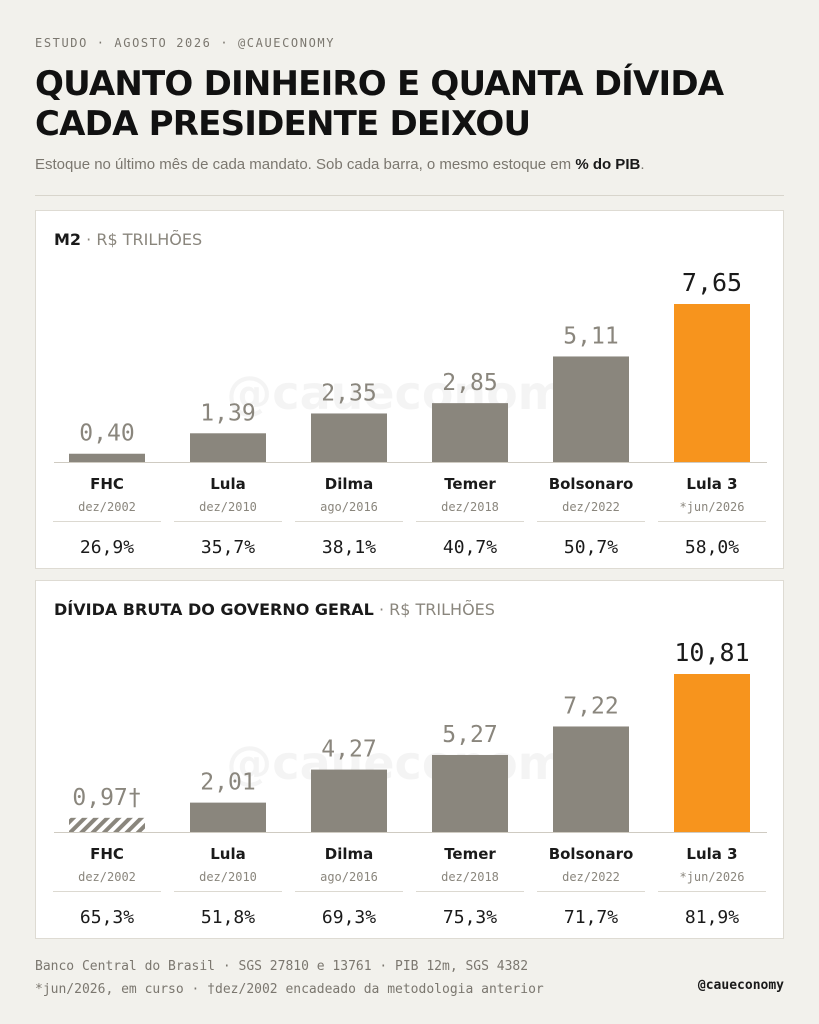 The width and height of the screenshot is (819, 1024). What do you see at coordinates (349, 484) in the screenshot?
I see `m2-category-label: Dilma` at bounding box center [349, 484].